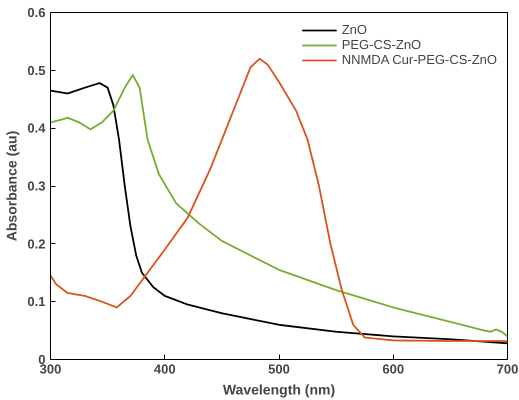  I want to click on y-axis-title: Absorbance (au), so click(11, 186).